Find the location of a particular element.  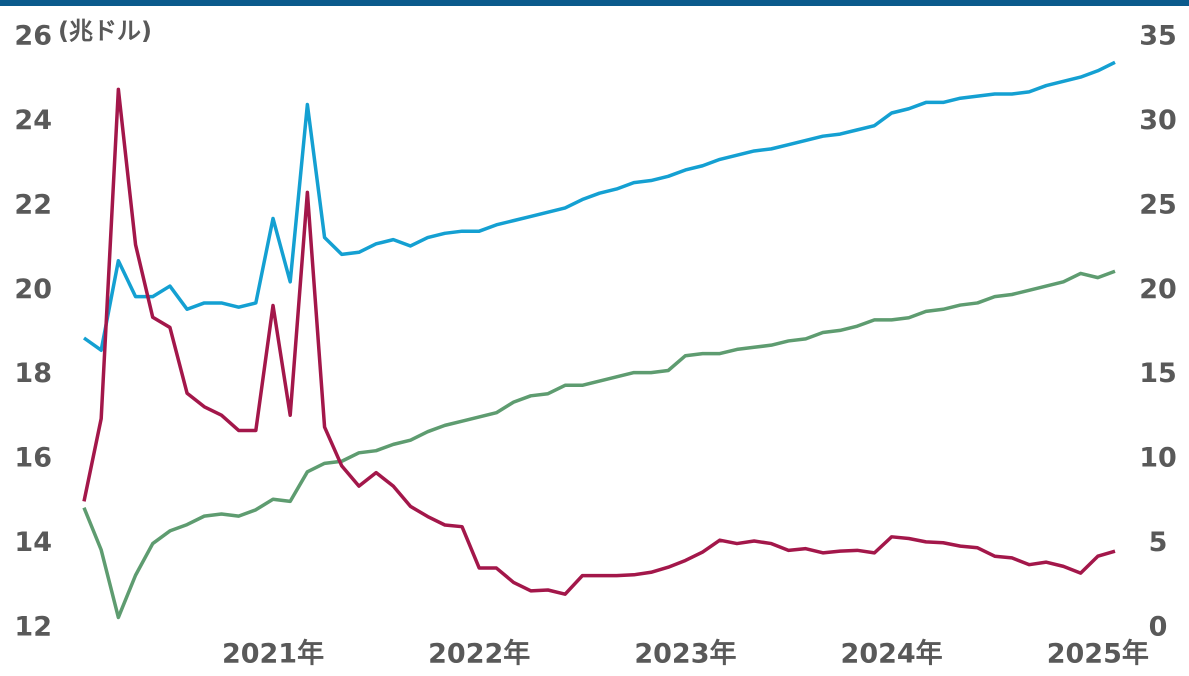

y-tick-label: 14 is located at coordinates (33, 542).